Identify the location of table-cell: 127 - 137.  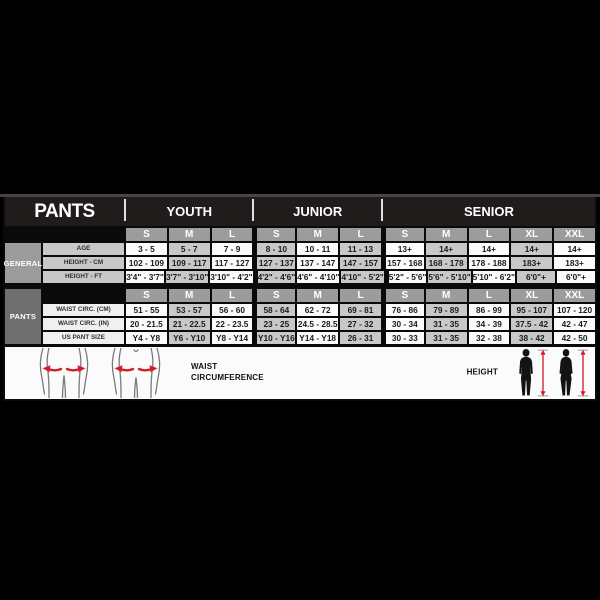
(275, 263).